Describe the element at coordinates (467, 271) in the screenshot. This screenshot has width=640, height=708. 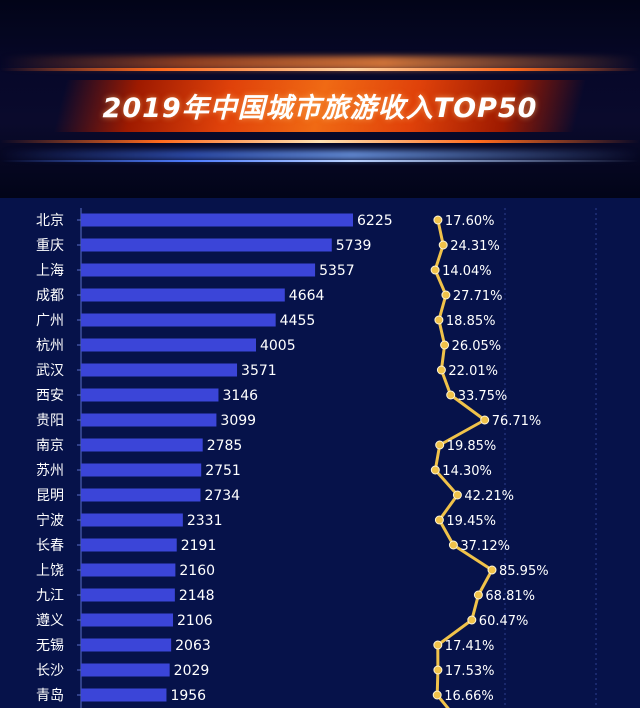
I see `line-point-label: 14.04%` at that location.